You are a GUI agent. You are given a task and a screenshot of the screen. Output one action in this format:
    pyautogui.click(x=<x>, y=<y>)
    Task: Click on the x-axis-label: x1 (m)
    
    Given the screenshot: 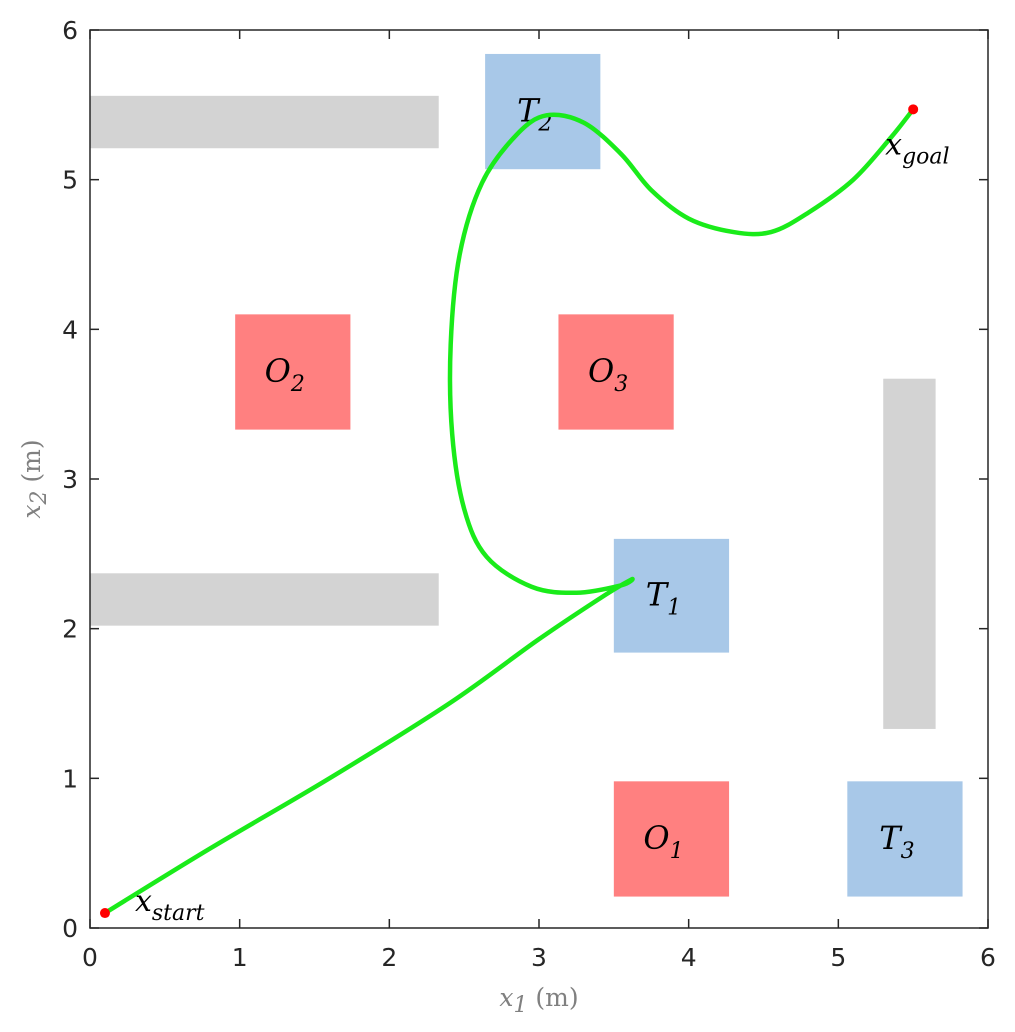 What is the action you would take?
    pyautogui.click(x=538, y=1000)
    